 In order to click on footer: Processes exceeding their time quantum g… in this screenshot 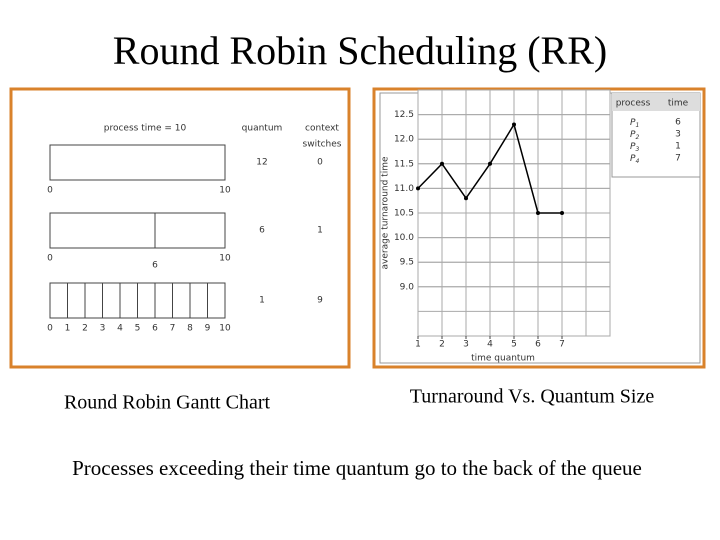, I will do `click(357, 468)`.